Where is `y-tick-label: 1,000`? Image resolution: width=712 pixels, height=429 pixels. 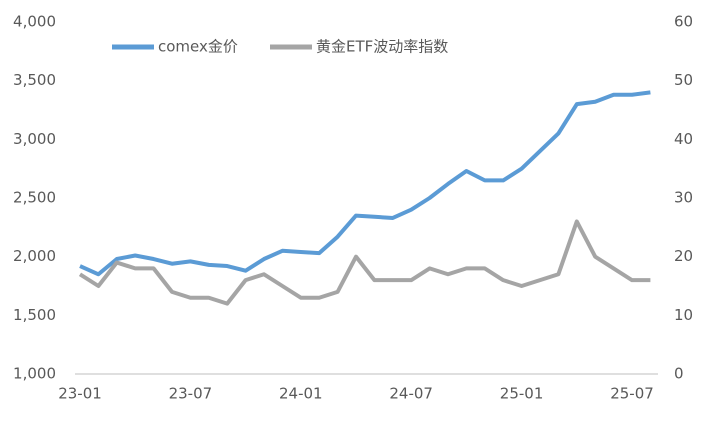
y-tick-label: 1,000 is located at coordinates (34, 374).